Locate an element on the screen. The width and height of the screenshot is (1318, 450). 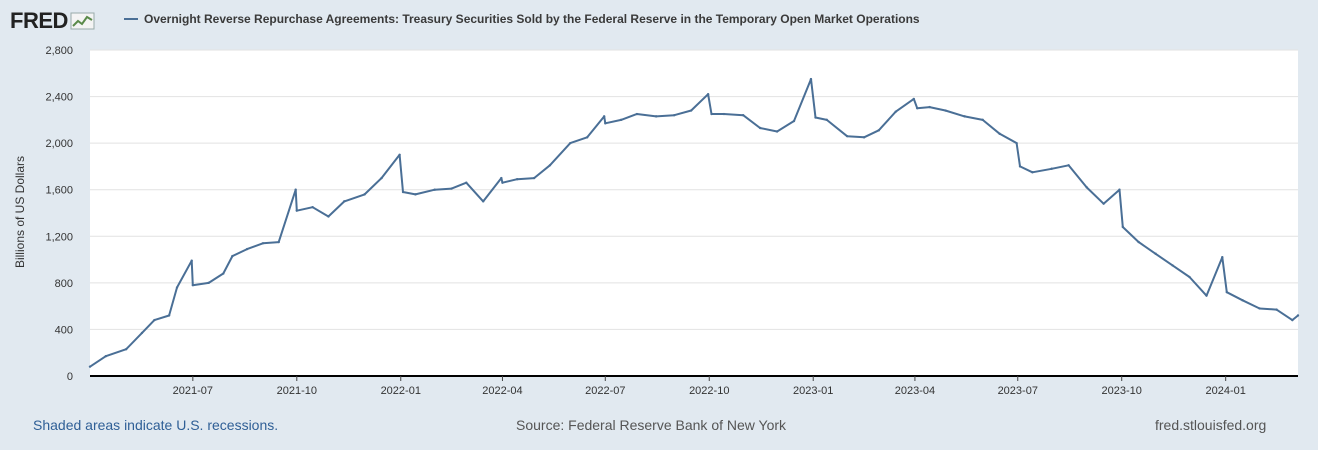
recession-note: Shaded areas indicate U.S. recessions. is located at coordinates (156, 425).